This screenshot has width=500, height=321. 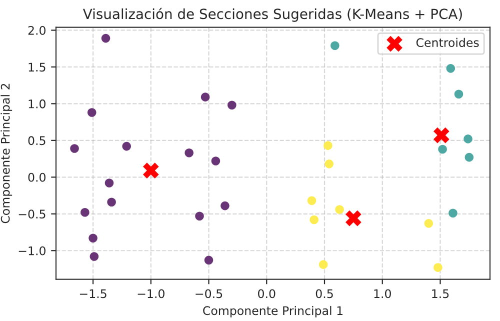 I want to click on x-tick-label: 0.0, so click(x=267, y=293).